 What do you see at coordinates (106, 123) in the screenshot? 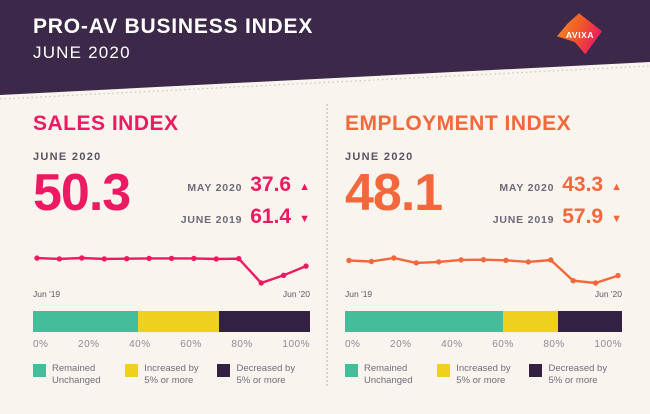
I see `sales-panel-title: SALES INDEX` at bounding box center [106, 123].